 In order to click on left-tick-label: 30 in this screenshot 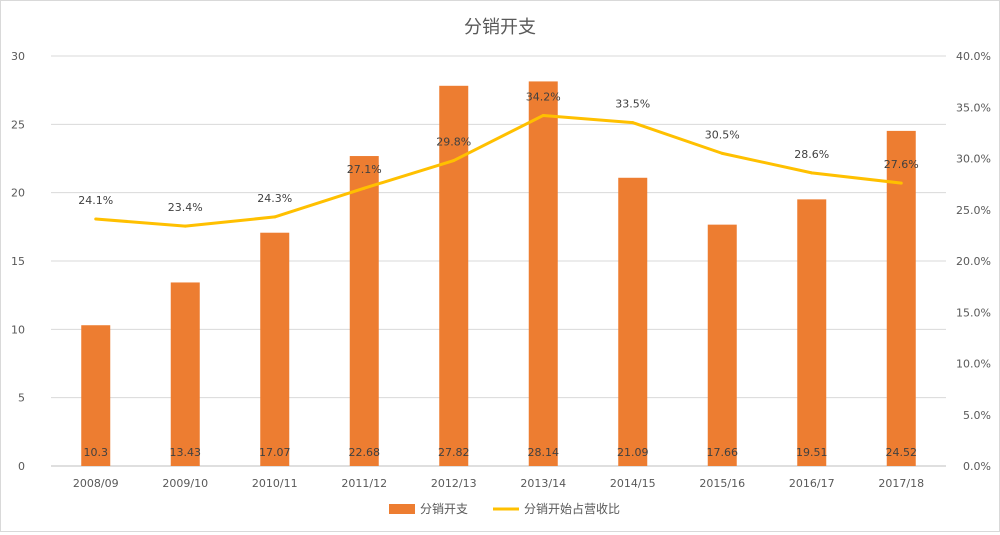, I will do `click(18, 56)`.